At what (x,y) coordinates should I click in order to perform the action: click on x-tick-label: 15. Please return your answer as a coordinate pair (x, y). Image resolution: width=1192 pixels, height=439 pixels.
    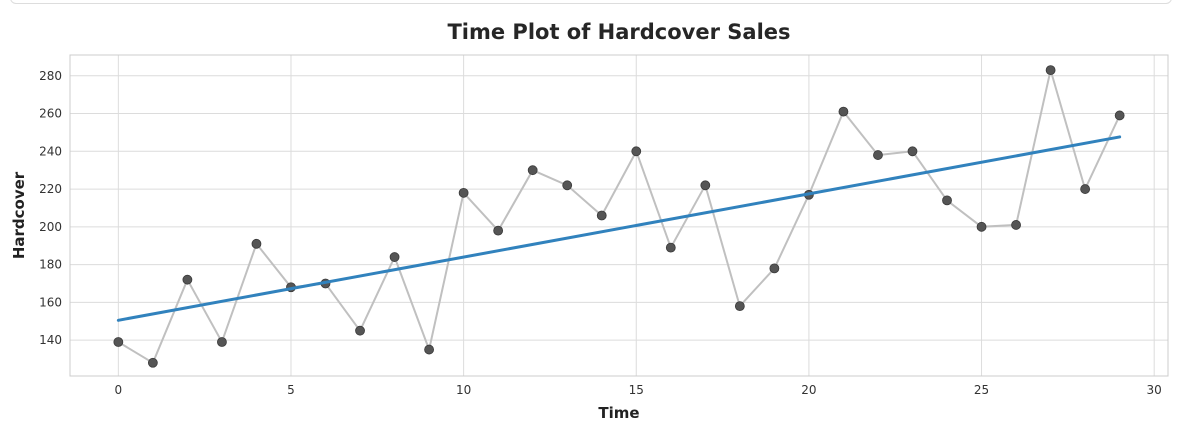
    Looking at the image, I should click on (636, 390).